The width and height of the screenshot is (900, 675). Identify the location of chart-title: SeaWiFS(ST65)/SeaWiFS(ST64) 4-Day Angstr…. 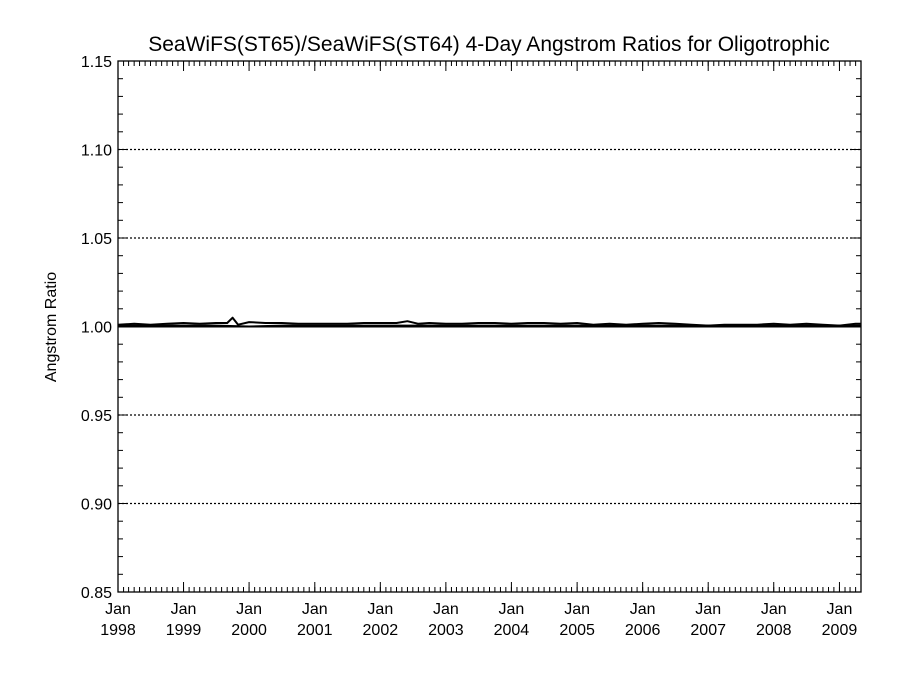
(489, 44).